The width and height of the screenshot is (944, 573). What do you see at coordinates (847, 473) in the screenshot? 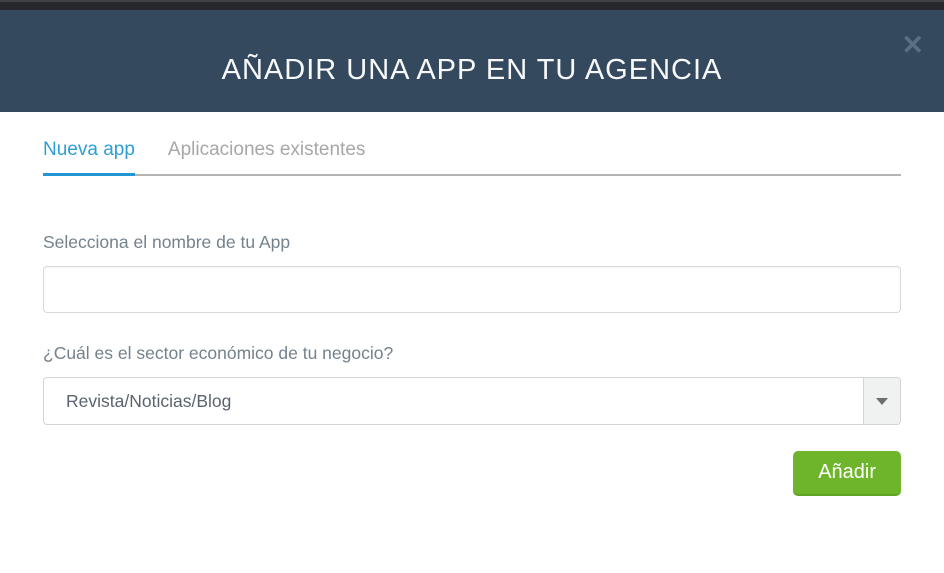
I see `add-button: Añadir` at bounding box center [847, 473].